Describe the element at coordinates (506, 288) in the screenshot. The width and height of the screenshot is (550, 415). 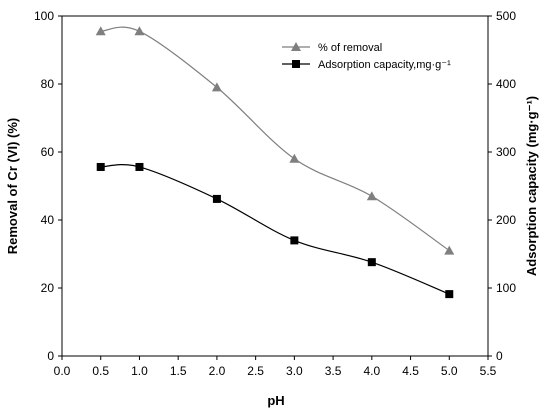
I see `y-right-tick-label: 100` at that location.